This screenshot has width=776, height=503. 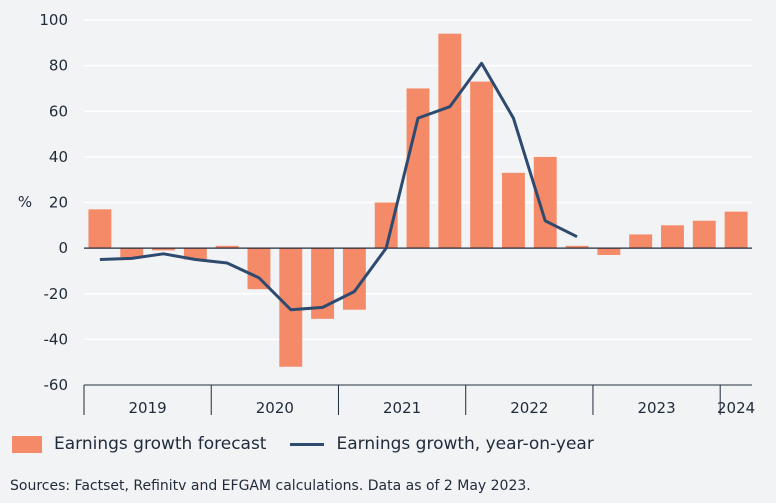 What do you see at coordinates (307, 444) in the screenshot?
I see `legend-line-swatch` at bounding box center [307, 444].